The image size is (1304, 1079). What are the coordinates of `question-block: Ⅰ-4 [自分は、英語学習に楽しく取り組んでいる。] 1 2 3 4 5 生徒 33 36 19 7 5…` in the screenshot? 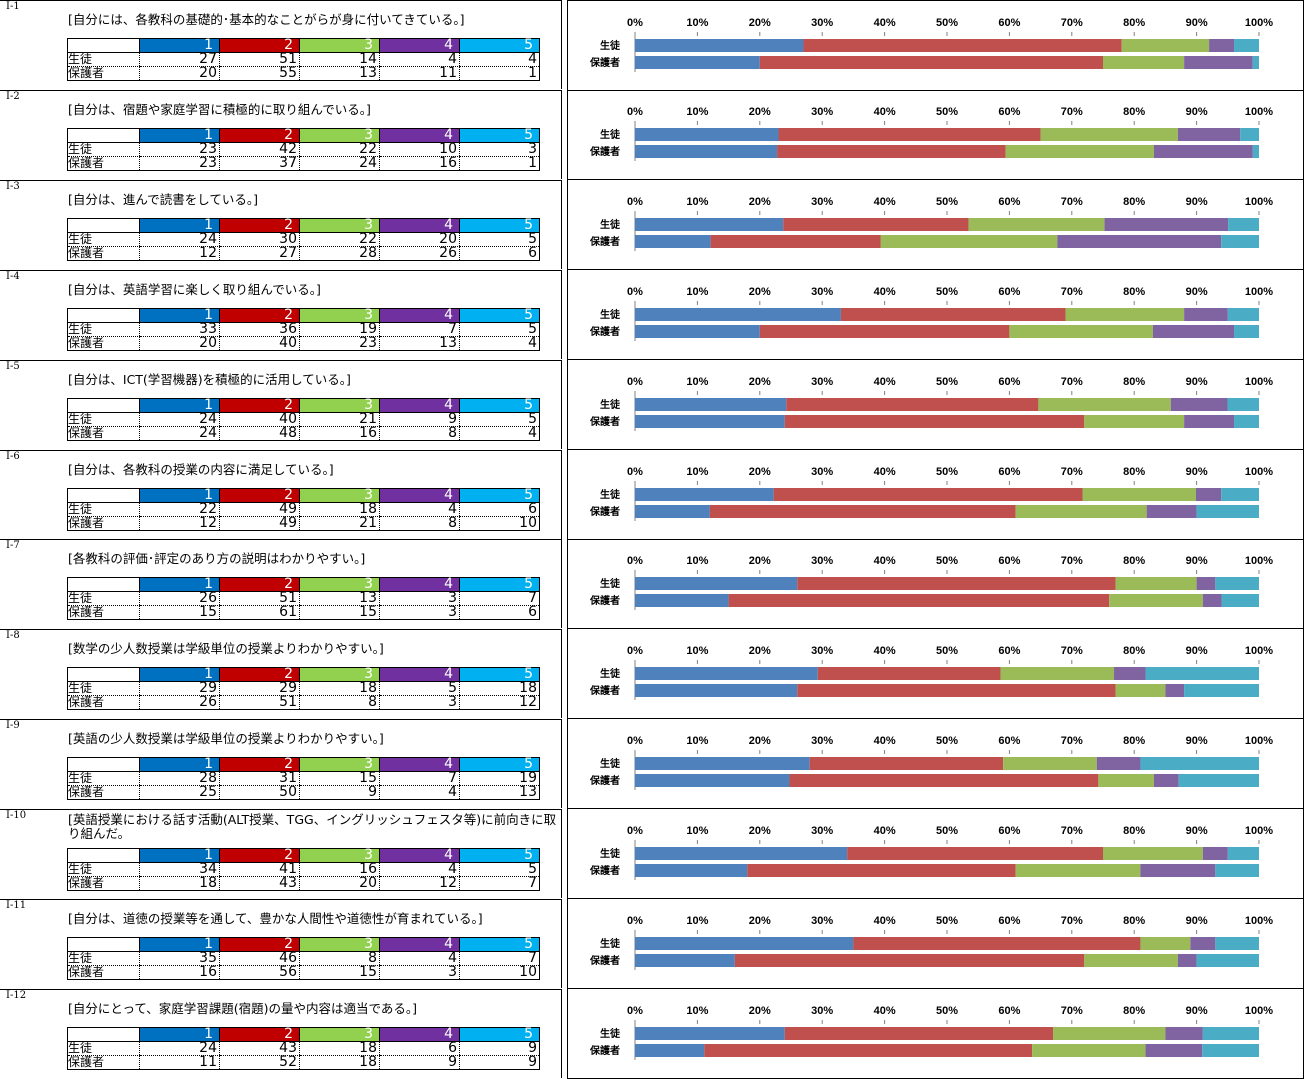 It's located at (652, 315).